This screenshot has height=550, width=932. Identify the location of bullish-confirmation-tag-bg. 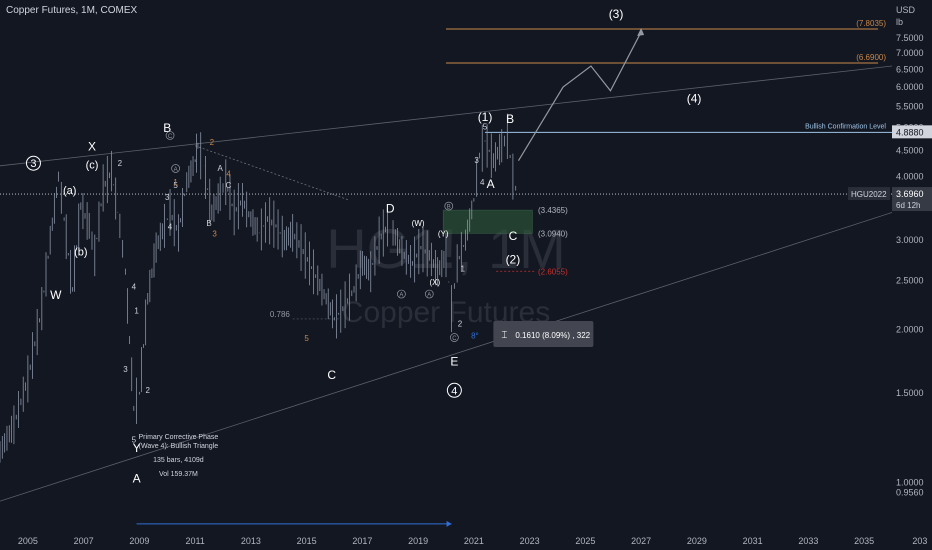
(912, 132).